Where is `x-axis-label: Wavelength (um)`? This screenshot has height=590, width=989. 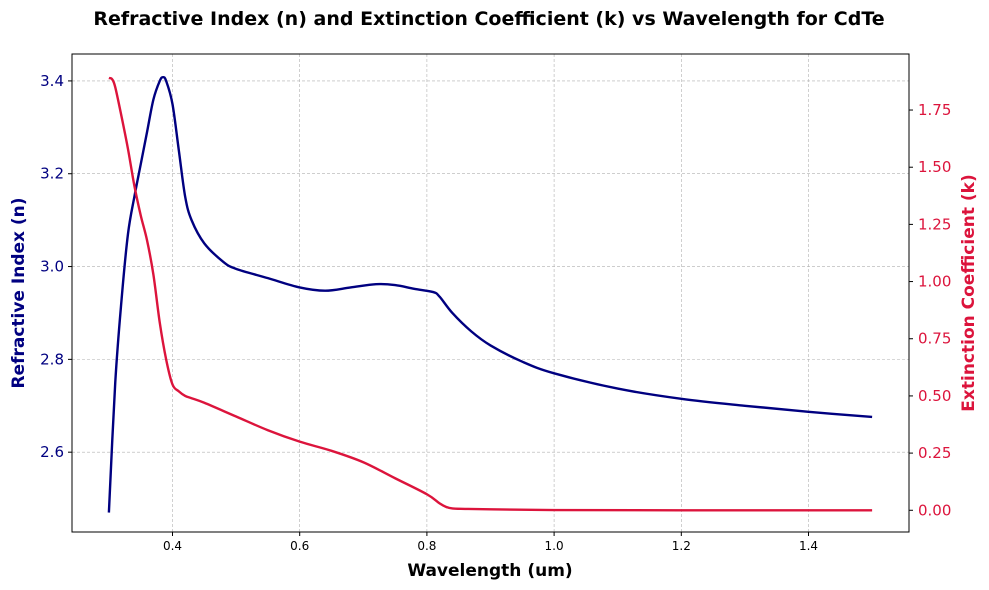 x-axis-label: Wavelength (um) is located at coordinates (489, 571).